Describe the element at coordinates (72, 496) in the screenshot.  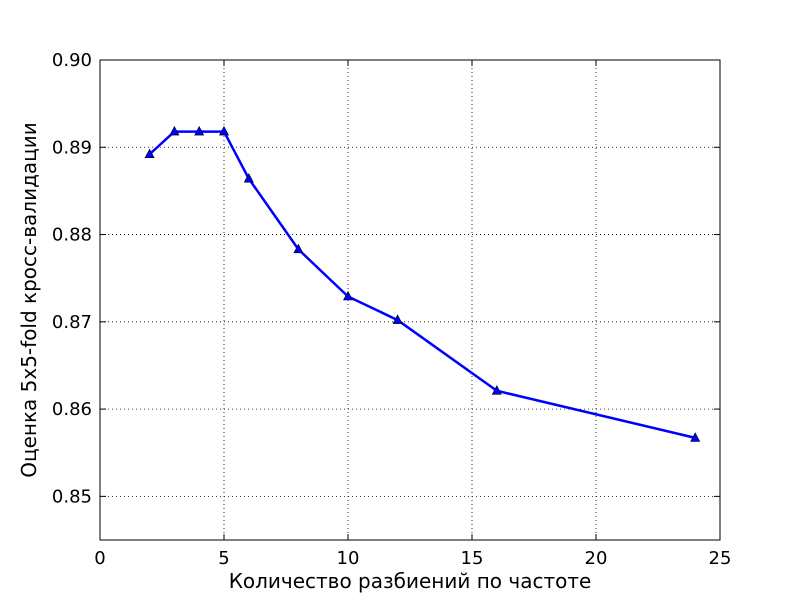
I see `y-tick-label: 0.85` at that location.